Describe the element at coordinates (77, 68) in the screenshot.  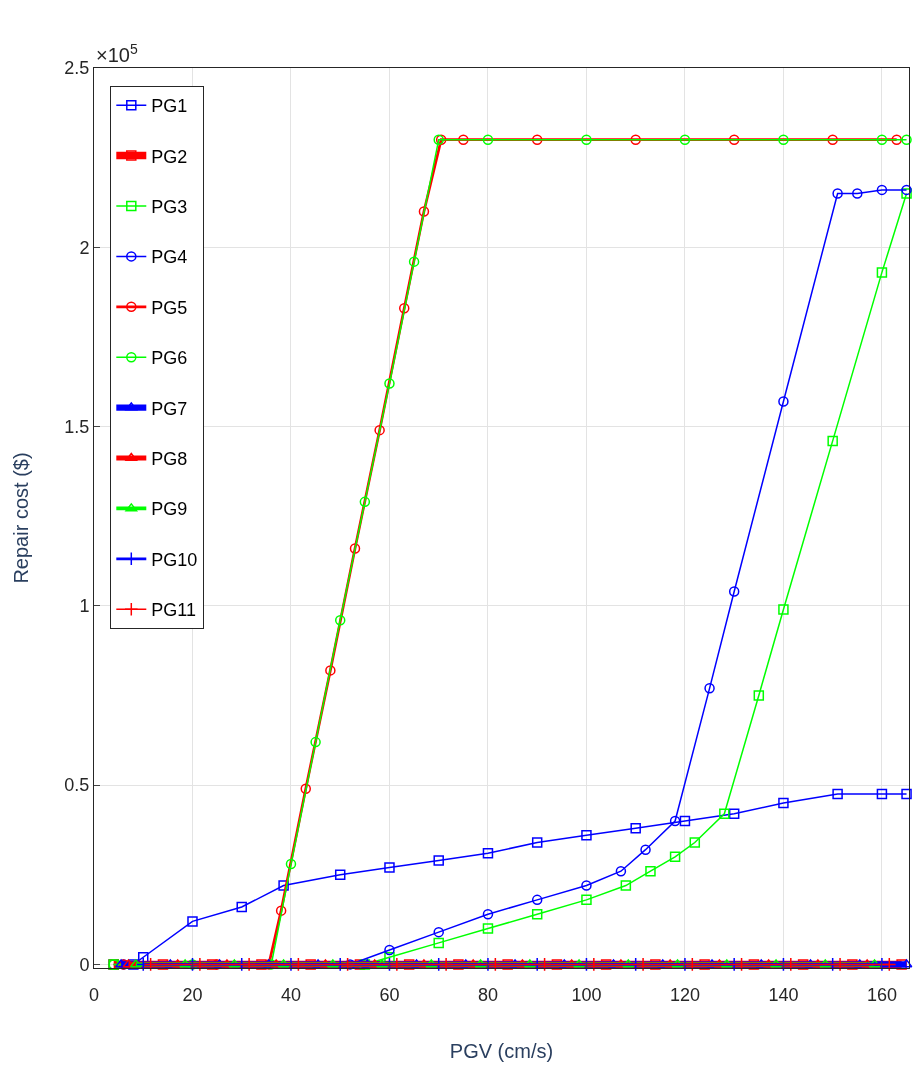
I see `y-tick-label: 2.5` at that location.